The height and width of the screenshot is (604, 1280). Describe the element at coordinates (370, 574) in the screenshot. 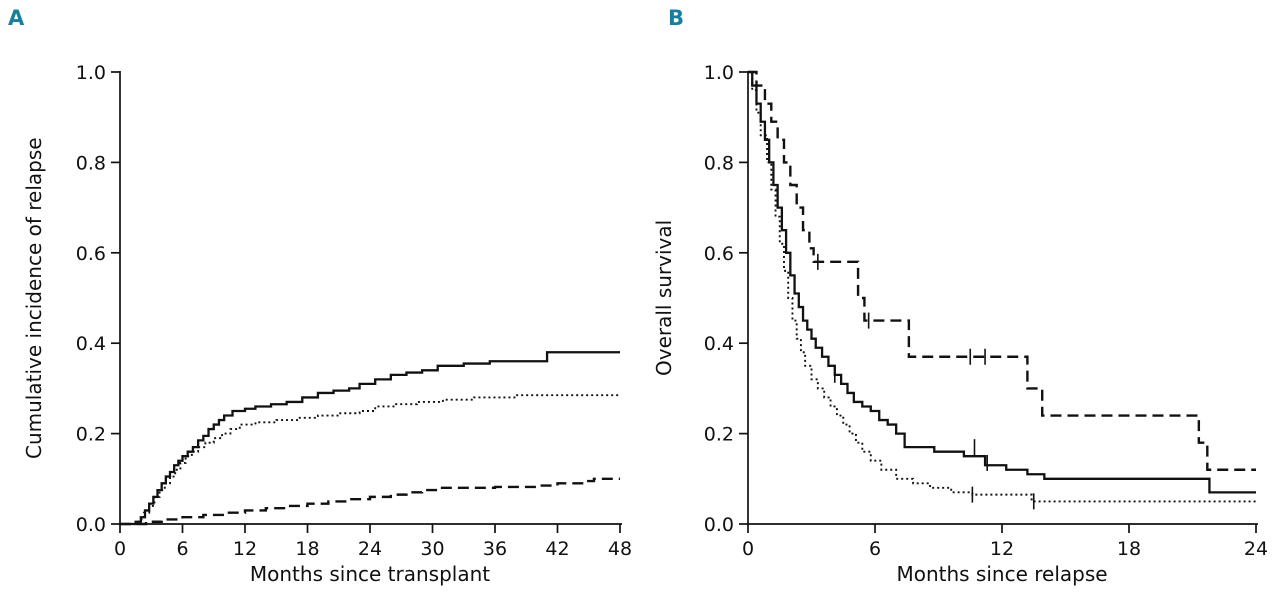

I see `panel-a-x-axis-title: Months since transplant` at that location.